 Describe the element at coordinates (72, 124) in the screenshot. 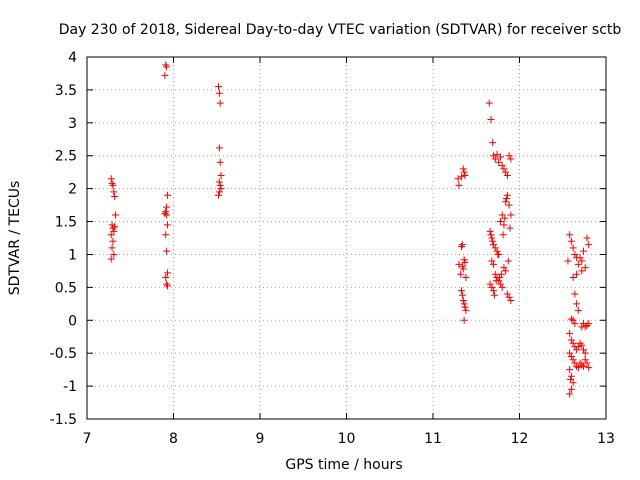

I see `y-tick-label: 3` at that location.